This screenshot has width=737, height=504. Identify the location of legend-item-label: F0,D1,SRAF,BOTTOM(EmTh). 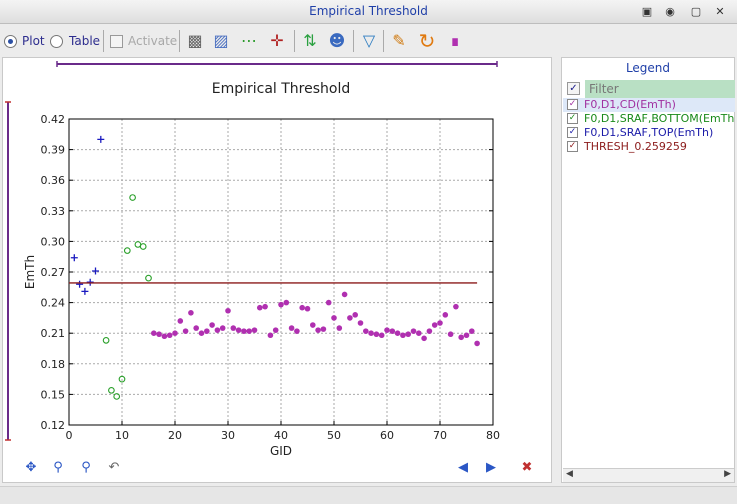
(659, 118).